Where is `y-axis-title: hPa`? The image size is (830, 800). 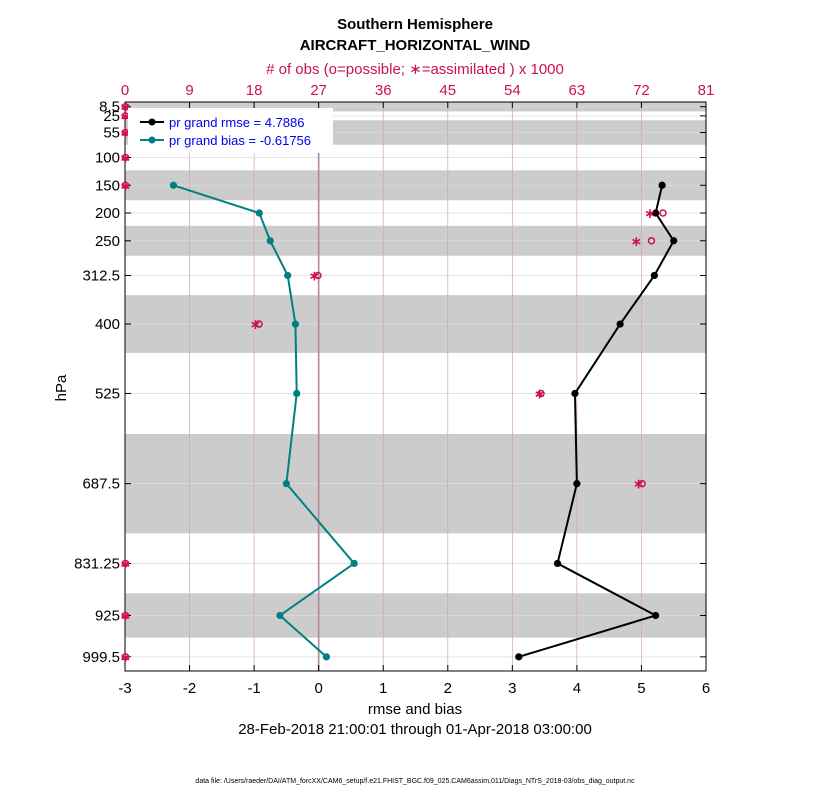
y-axis-title: hPa is located at coordinates (61, 387).